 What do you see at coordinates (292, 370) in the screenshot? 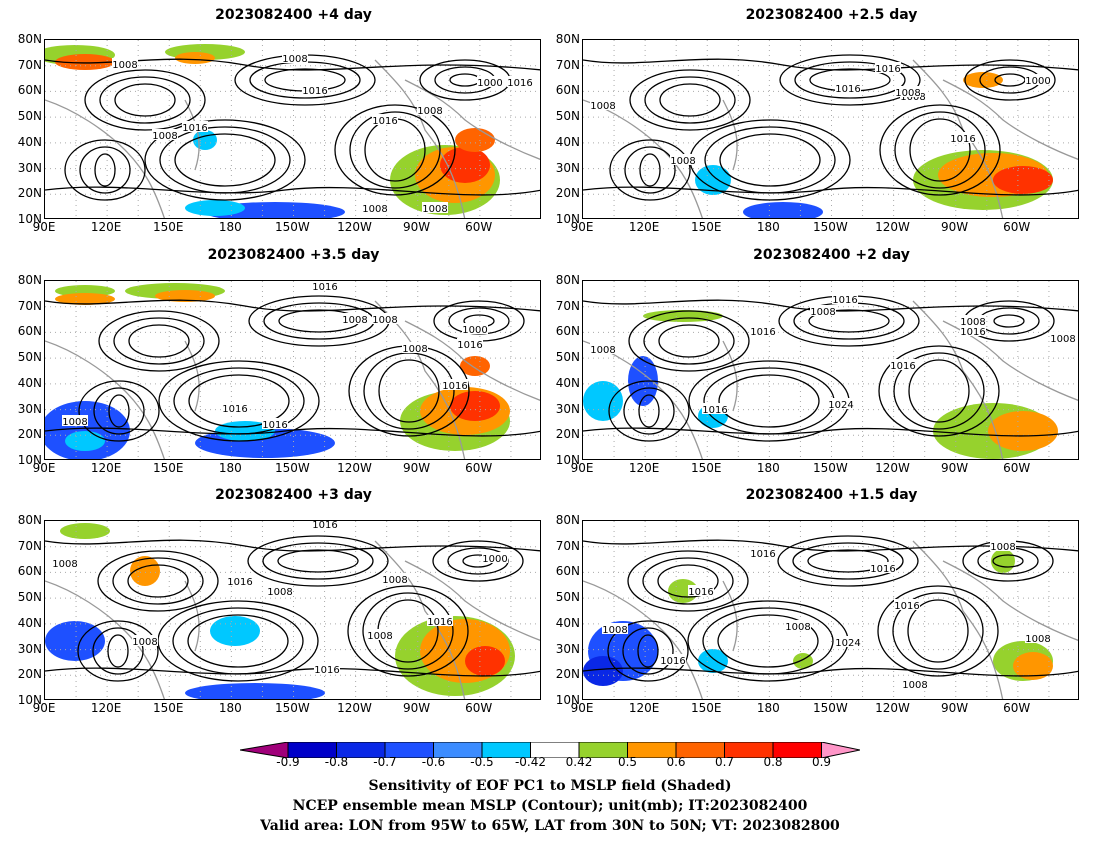
I see `map-canvas: 1016 1008 1008 1000 1016 1016 1008 1016 1016 1008` at bounding box center [292, 370].